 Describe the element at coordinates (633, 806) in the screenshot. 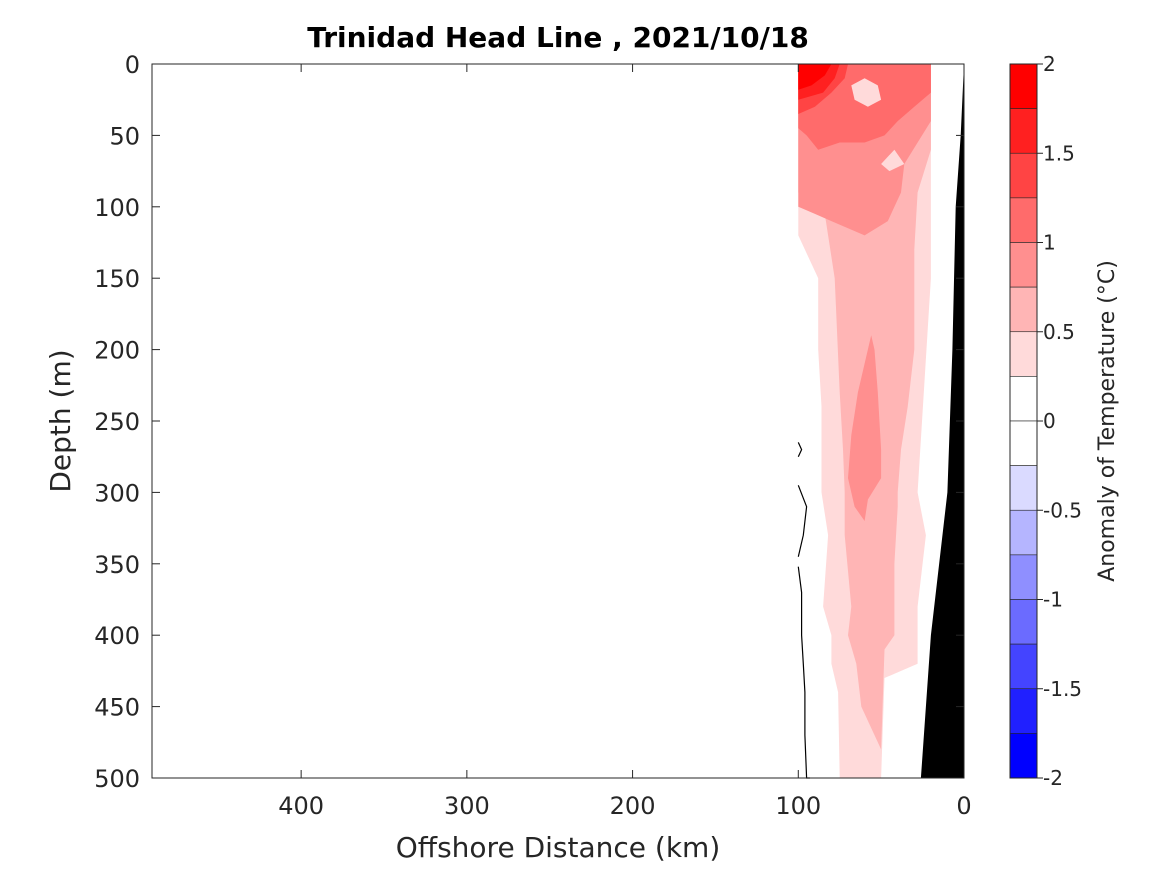

I see `x-tick-label: 200` at that location.